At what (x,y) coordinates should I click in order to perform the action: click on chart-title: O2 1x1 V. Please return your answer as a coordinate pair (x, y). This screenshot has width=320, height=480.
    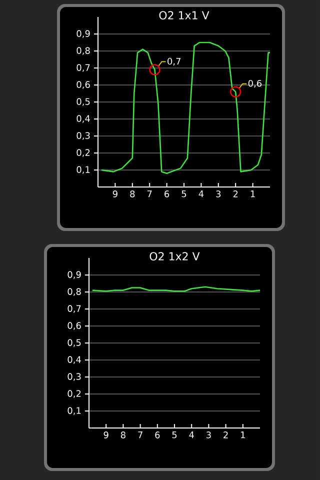
    Looking at the image, I should click on (184, 15).